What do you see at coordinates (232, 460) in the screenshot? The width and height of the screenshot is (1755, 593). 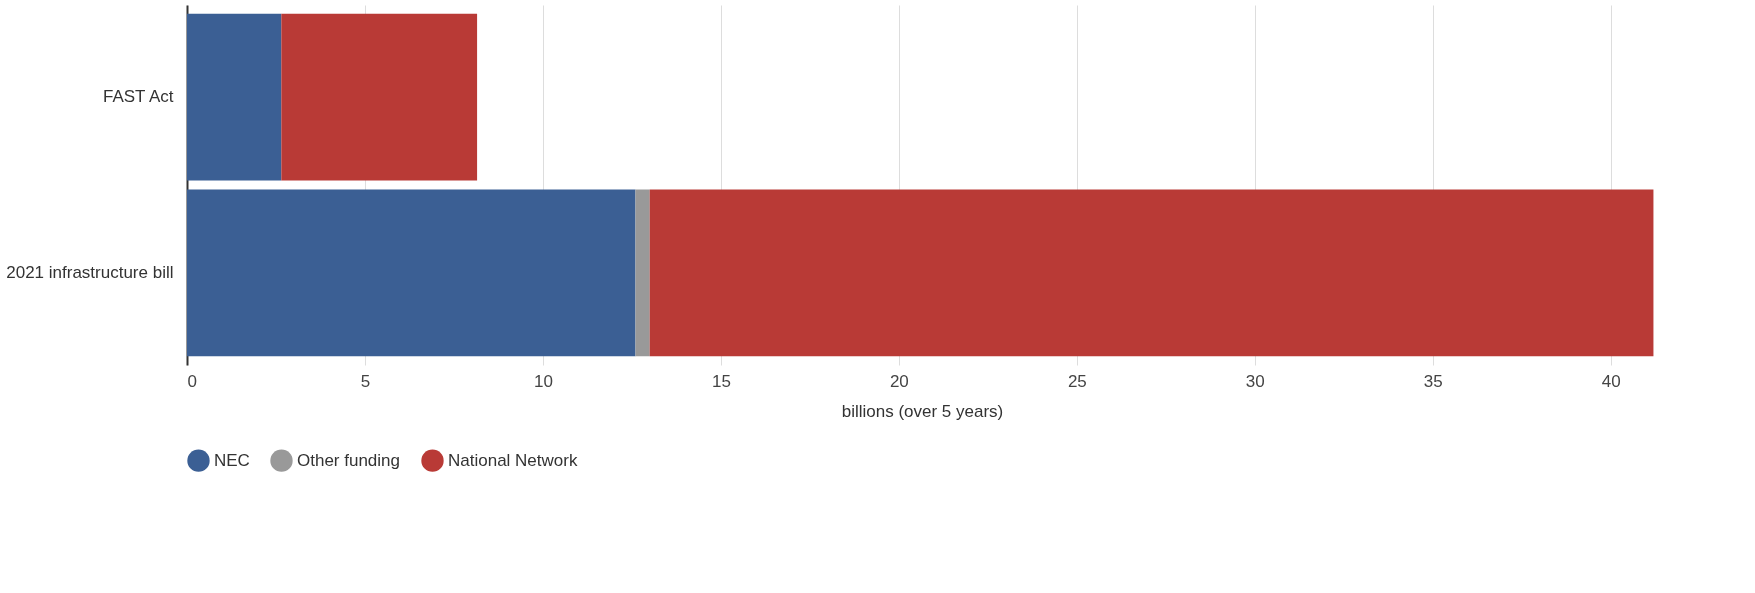 I see `legend-label: NEC` at bounding box center [232, 460].